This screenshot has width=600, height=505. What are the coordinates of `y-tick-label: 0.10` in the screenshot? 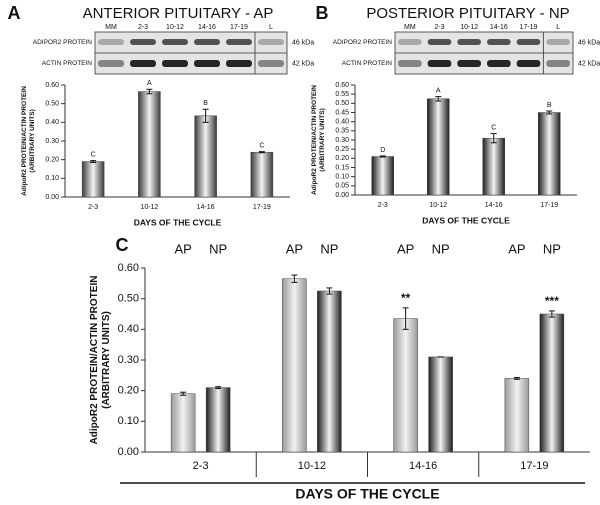 It's located at (52, 178).